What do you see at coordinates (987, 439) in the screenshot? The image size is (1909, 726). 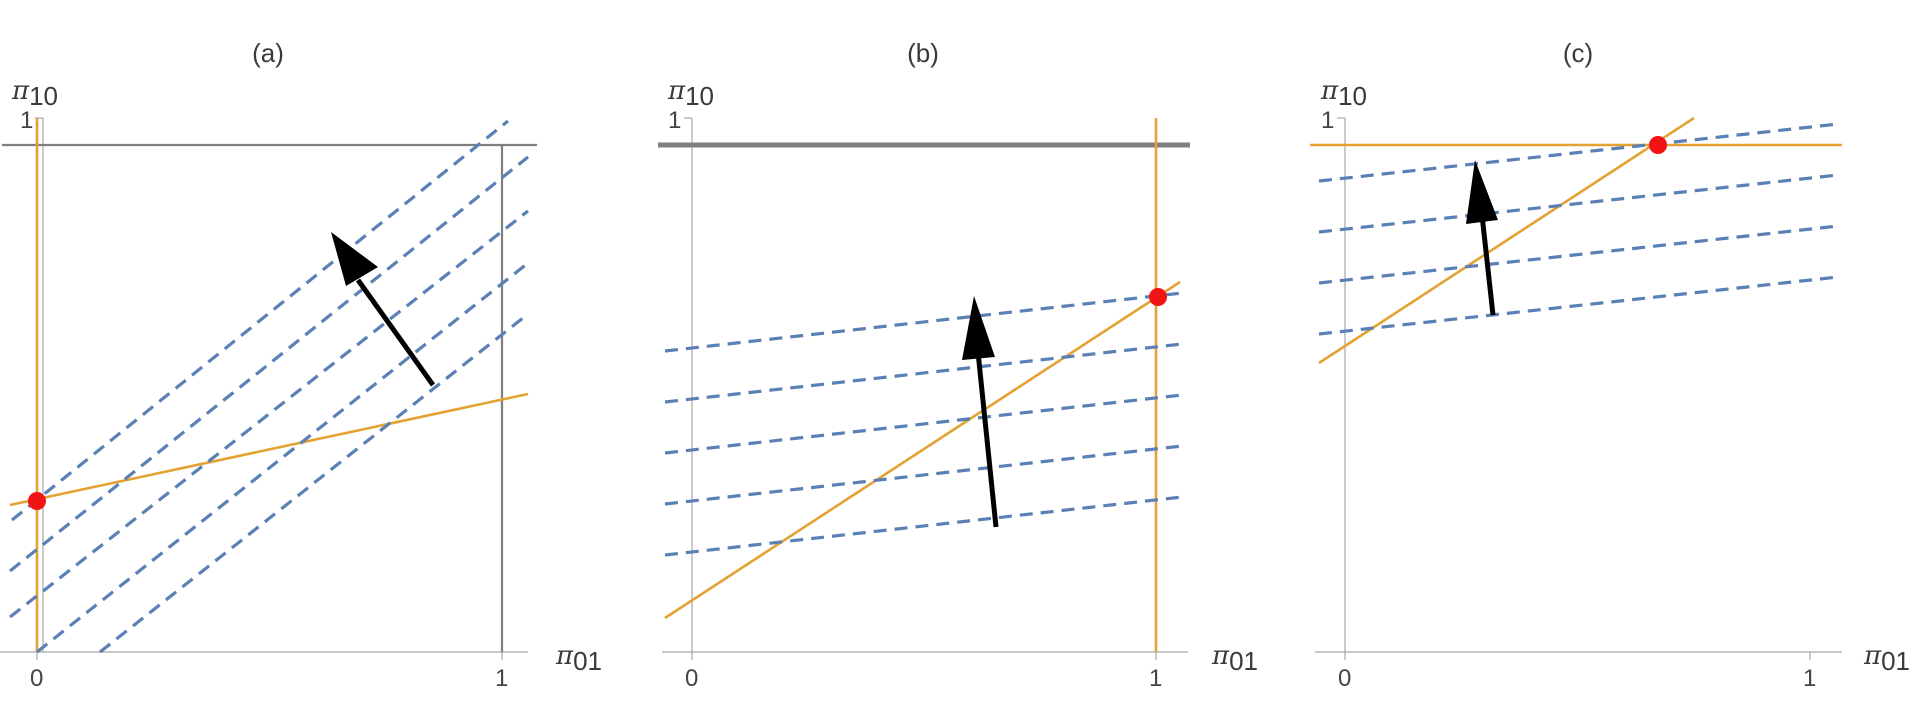 I see `panel-b-arrow-shaft` at bounding box center [987, 439].